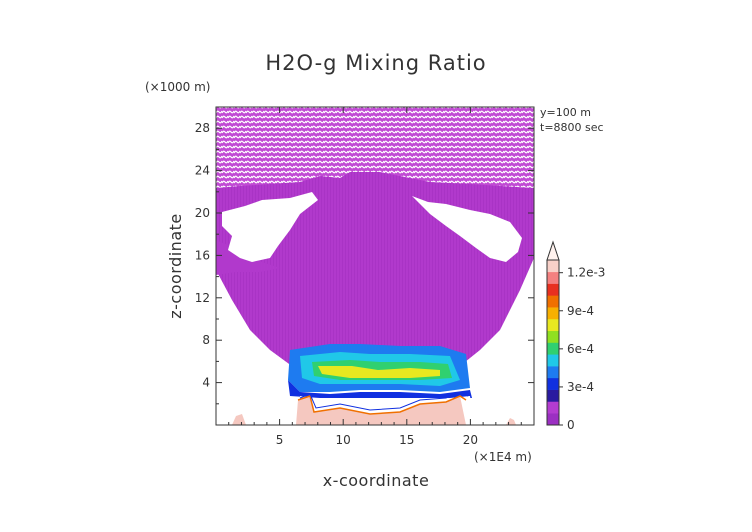 This screenshot has width=752, height=532. Describe the element at coordinates (503, 457) in the screenshot. I see `x-scale-label: (×1E4 m)` at that location.